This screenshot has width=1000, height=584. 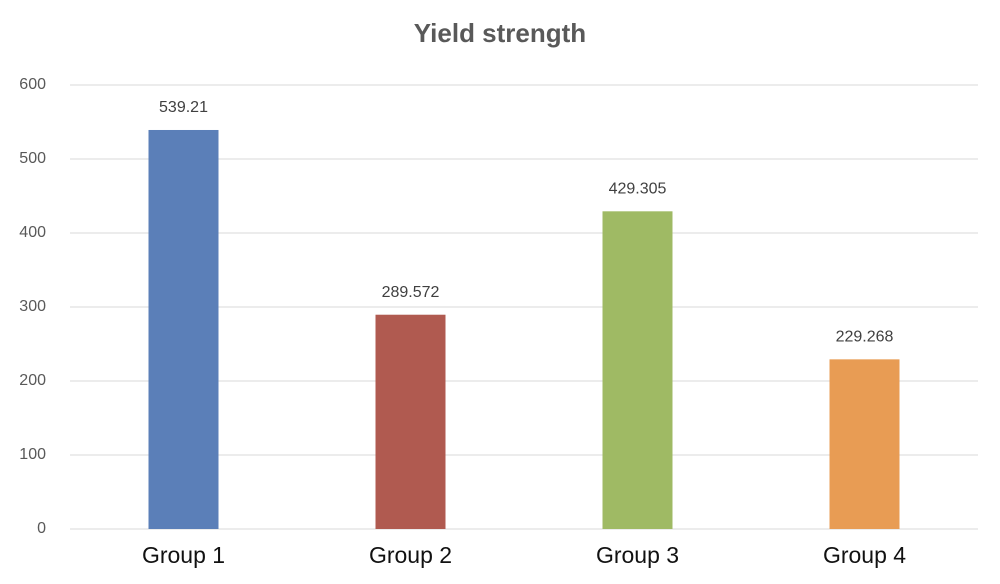 I want to click on y-tick-label: 0, so click(x=41, y=528).